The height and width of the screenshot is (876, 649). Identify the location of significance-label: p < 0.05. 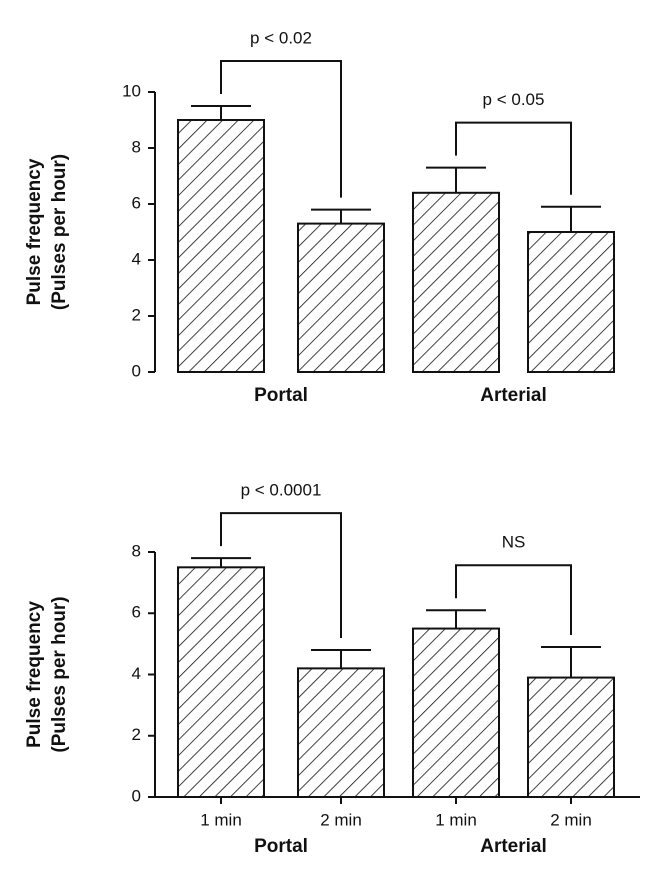
(514, 99).